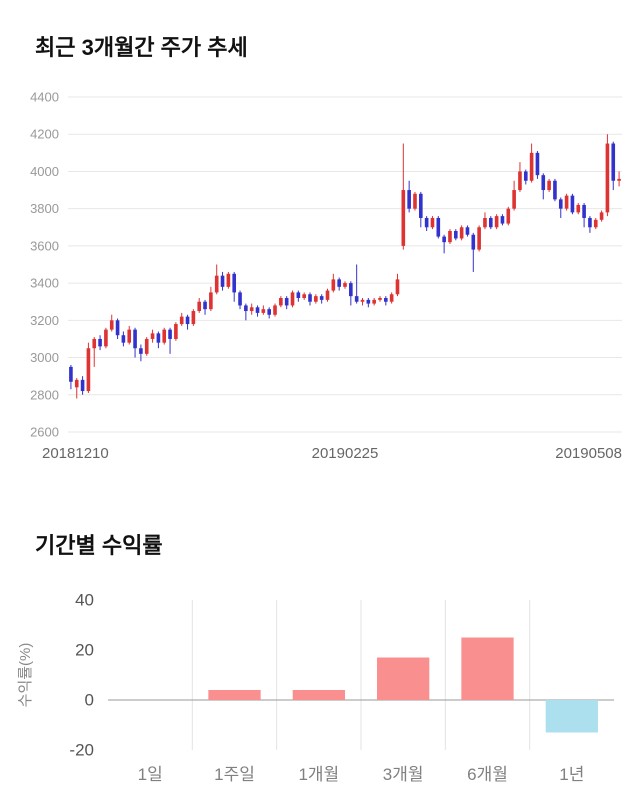 Image resolution: width=640 pixels, height=810 pixels. What do you see at coordinates (44, 283) in the screenshot?
I see `y-tick-label: 3400` at bounding box center [44, 283].